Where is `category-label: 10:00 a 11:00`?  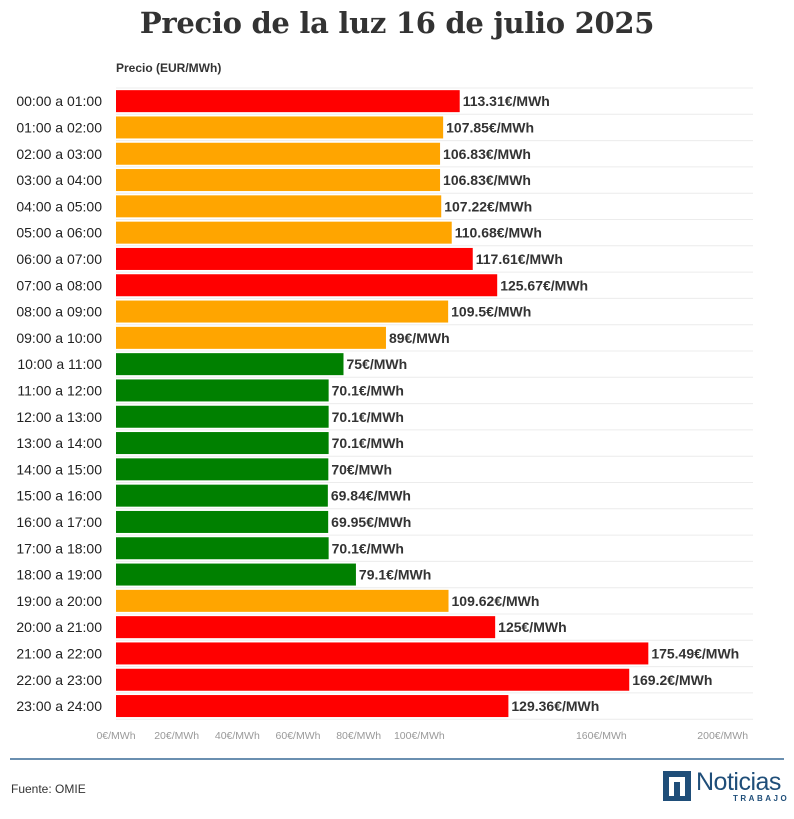 category-label: 10:00 a 11:00 is located at coordinates (59, 364).